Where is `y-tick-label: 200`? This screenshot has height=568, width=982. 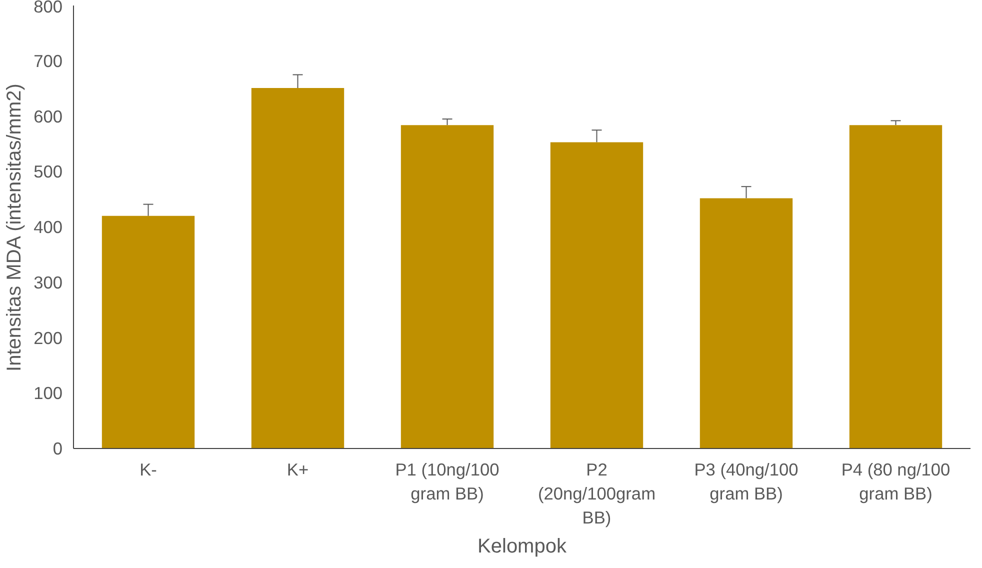
y-tick-label: 200 is located at coordinates (48, 338).